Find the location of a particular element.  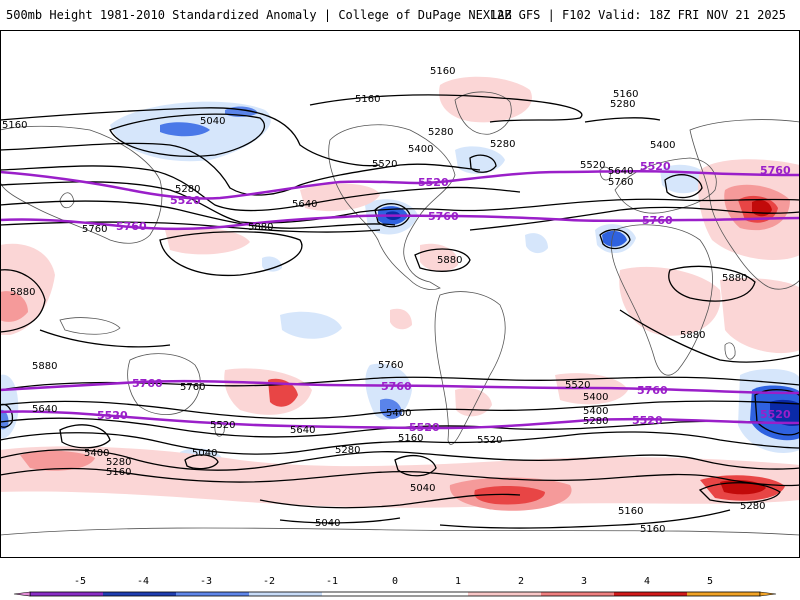

madagascar-outline is located at coordinates (730, 351).